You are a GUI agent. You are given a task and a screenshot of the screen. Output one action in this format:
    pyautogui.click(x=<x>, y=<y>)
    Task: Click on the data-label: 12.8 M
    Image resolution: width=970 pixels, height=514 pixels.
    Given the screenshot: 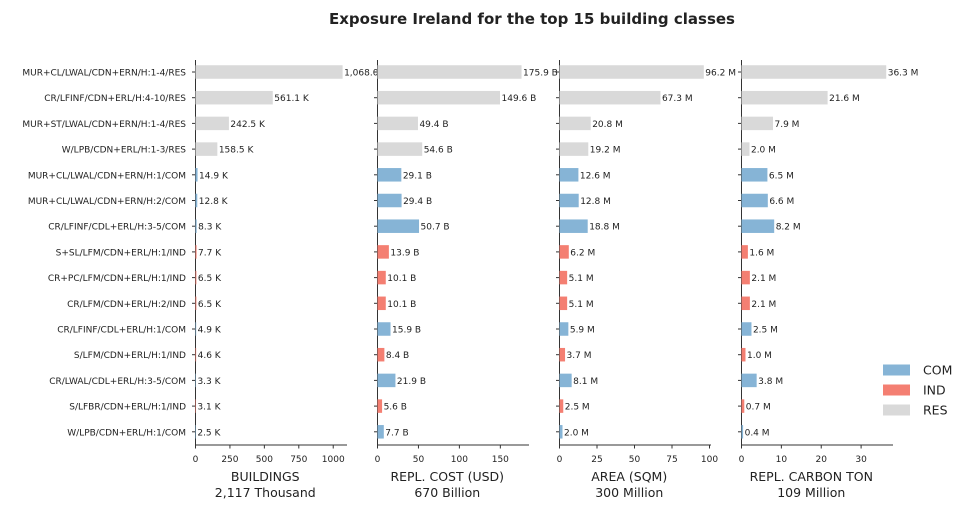 What is the action you would take?
    pyautogui.click(x=595, y=202)
    